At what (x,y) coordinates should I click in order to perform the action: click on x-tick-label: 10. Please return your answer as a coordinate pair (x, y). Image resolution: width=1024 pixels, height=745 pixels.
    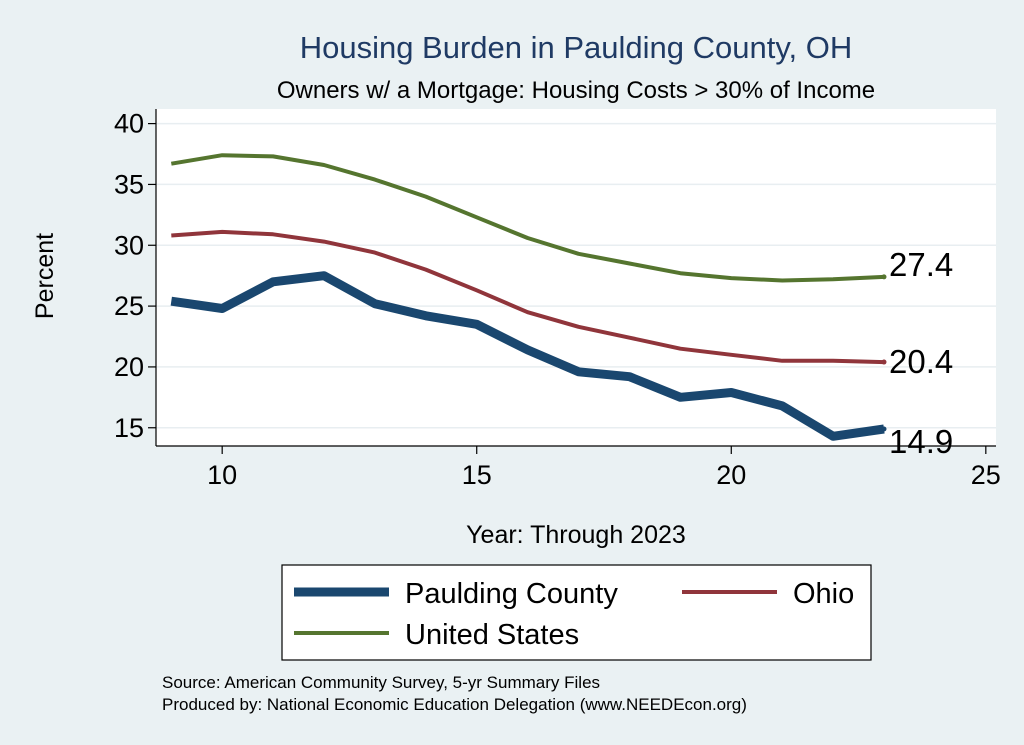
    Looking at the image, I should click on (222, 475).